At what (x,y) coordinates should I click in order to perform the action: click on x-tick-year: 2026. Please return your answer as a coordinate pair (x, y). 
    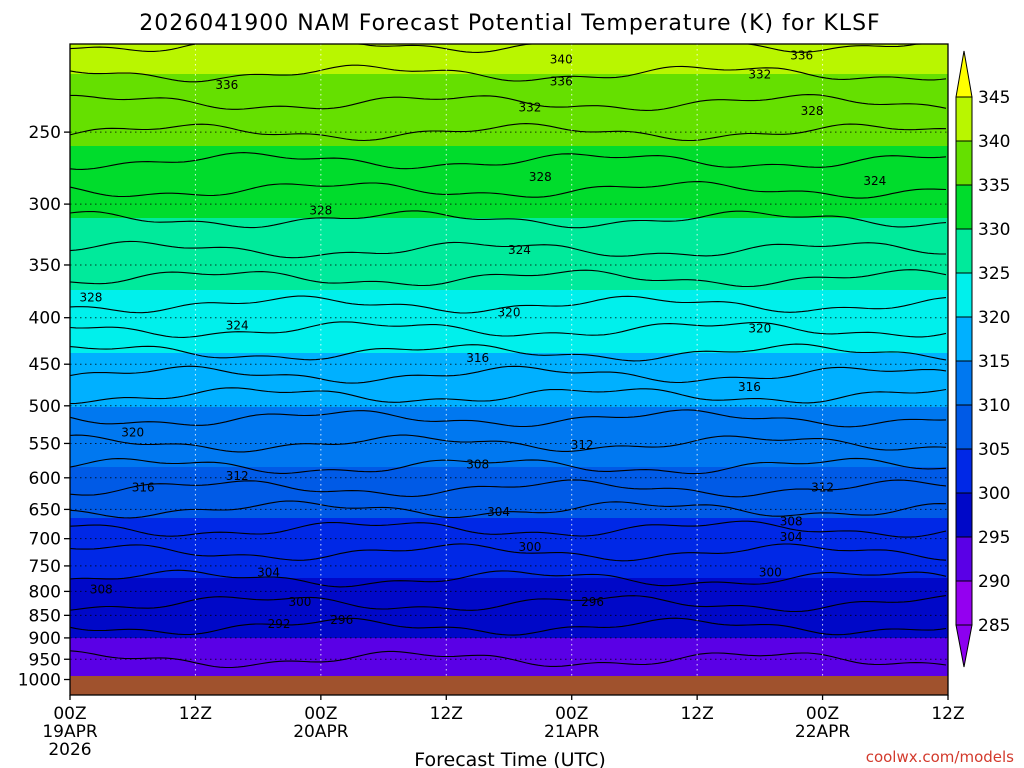
    Looking at the image, I should click on (69, 750).